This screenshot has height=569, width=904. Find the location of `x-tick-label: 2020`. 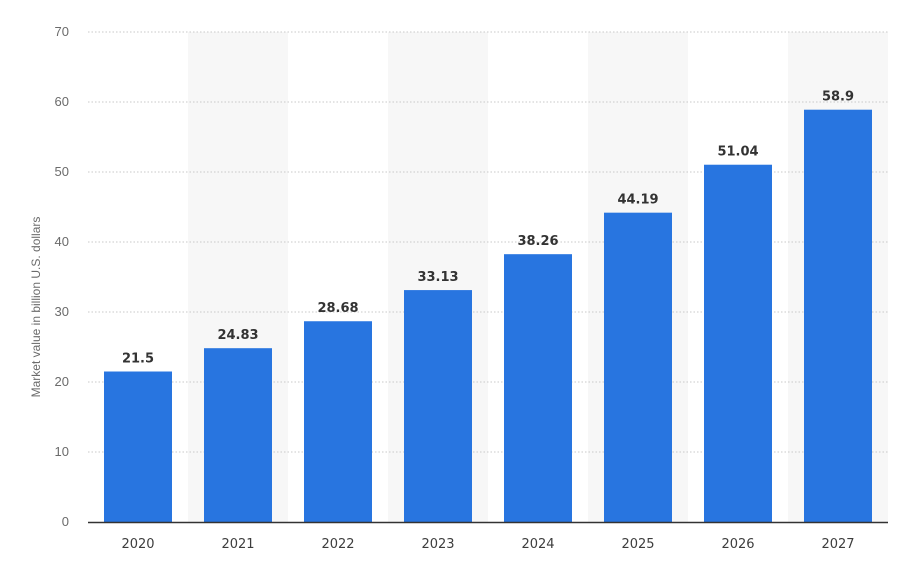

x-tick-label: 2020 is located at coordinates (137, 544).